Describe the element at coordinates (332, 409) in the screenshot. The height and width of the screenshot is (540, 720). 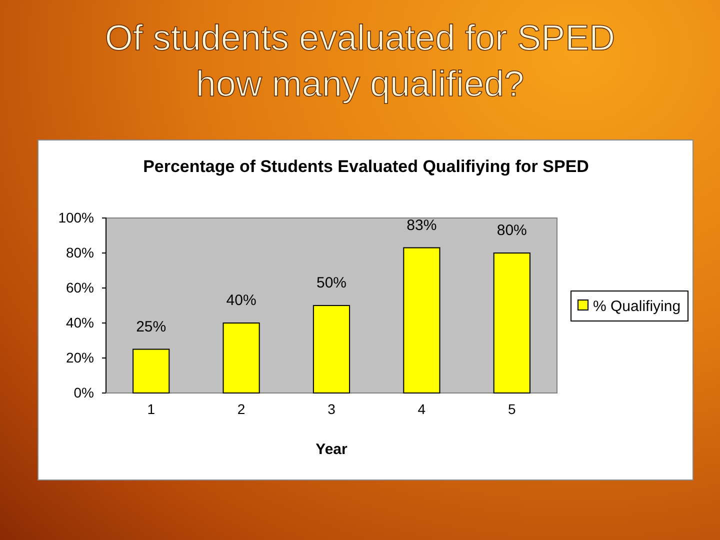
I see `x-tick-label: 3` at that location.